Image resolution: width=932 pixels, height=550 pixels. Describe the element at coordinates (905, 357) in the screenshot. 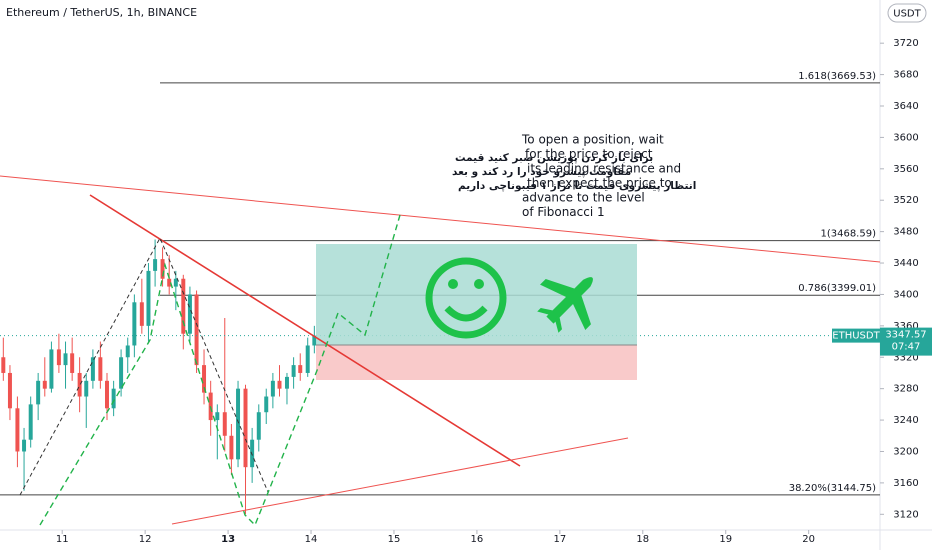

I see `y-tick-label: 3320` at that location.